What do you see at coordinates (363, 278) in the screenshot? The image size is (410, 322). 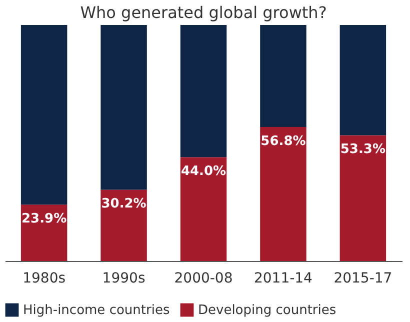 I see `x-tick-label: 2015-17` at bounding box center [363, 278].